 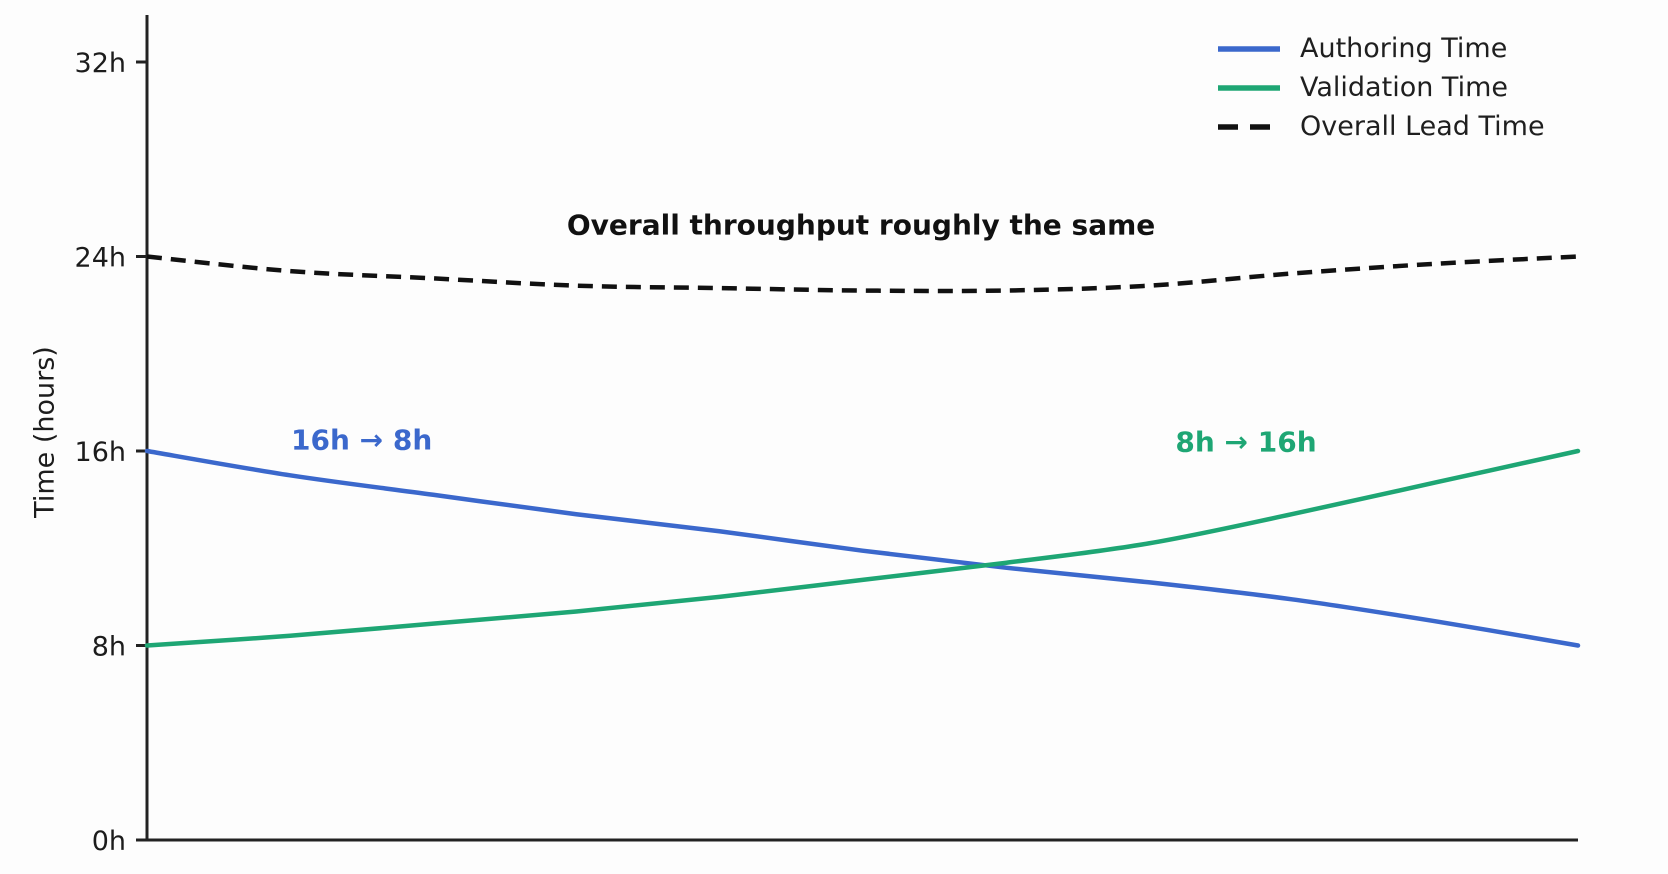 I want to click on y-tick-label: 0h, so click(x=109, y=841).